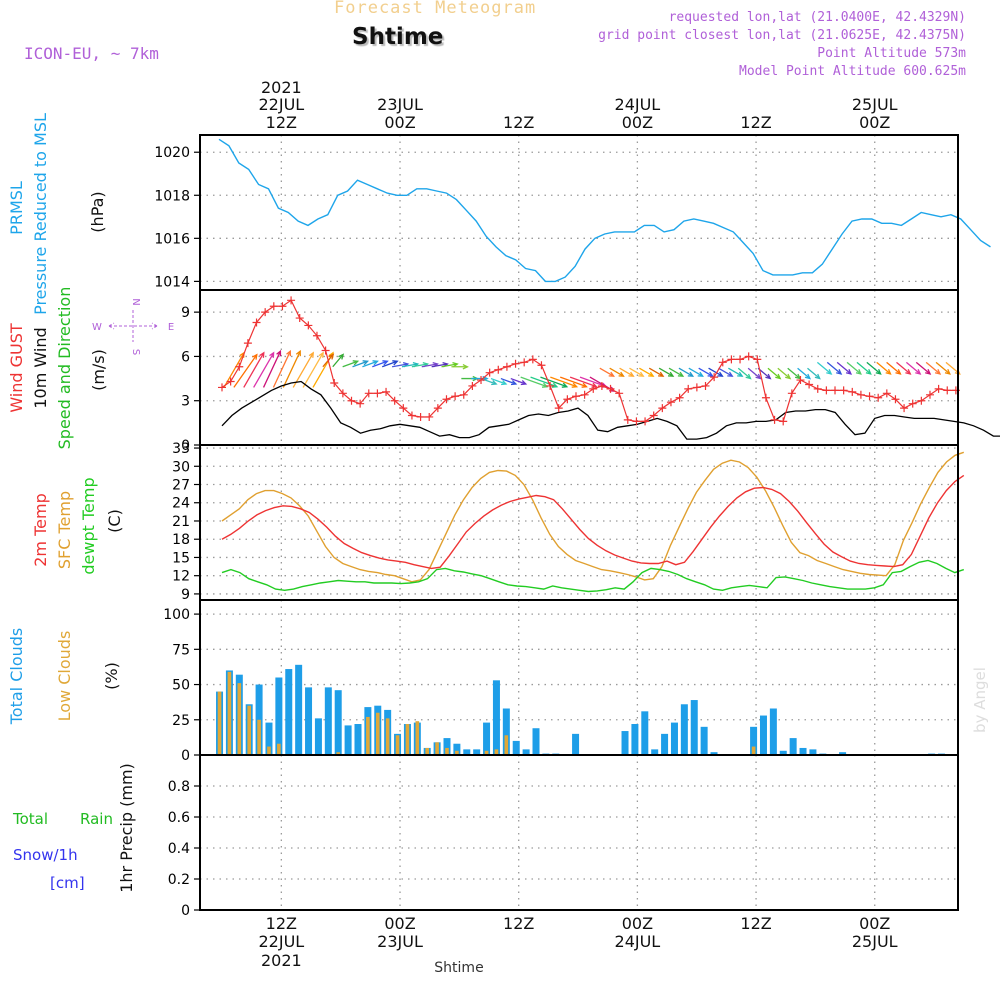  I want to click on y-tick-label-temp: 24, so click(181, 504).